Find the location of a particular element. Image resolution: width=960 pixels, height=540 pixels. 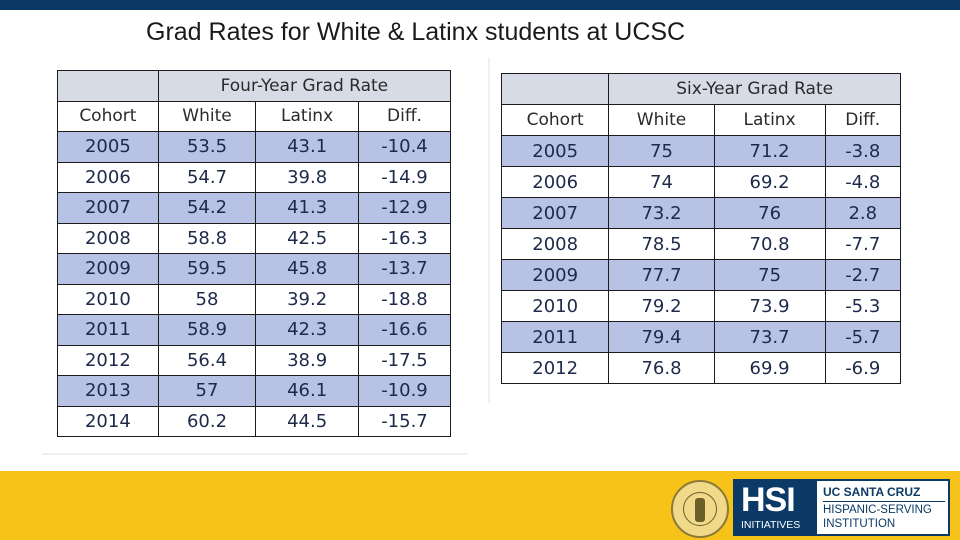

latinx-cell: 41.3 is located at coordinates (307, 208).